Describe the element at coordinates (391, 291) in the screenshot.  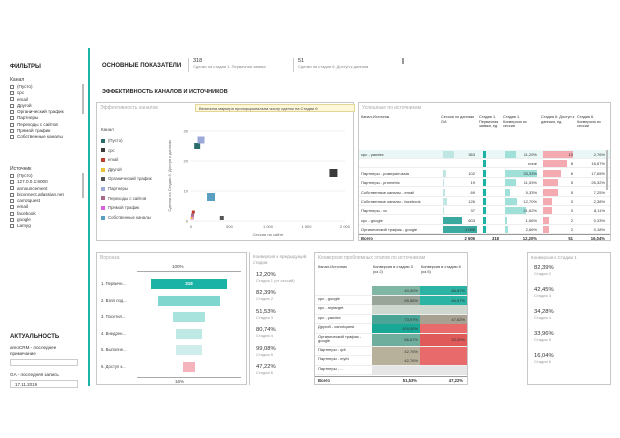
I see `table-row: 40,00% 66,67%` at that location.